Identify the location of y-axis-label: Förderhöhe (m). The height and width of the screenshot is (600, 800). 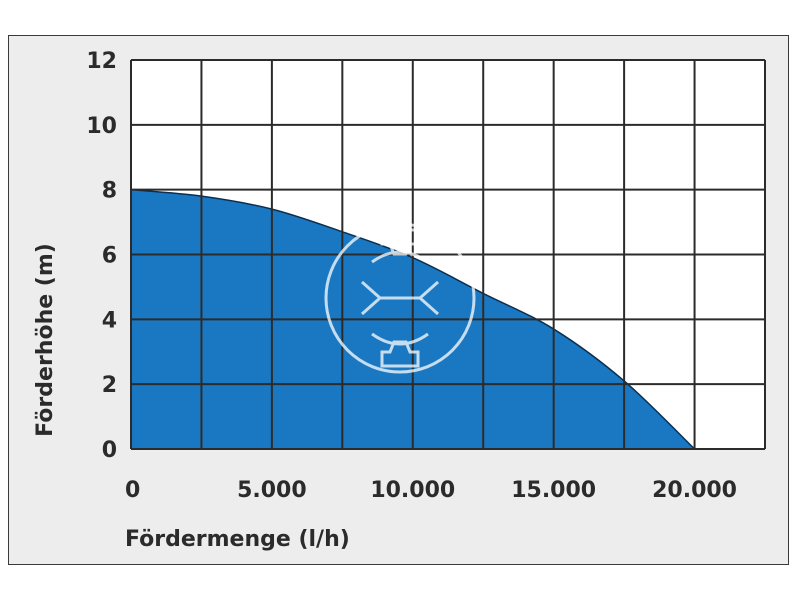
(45, 340).